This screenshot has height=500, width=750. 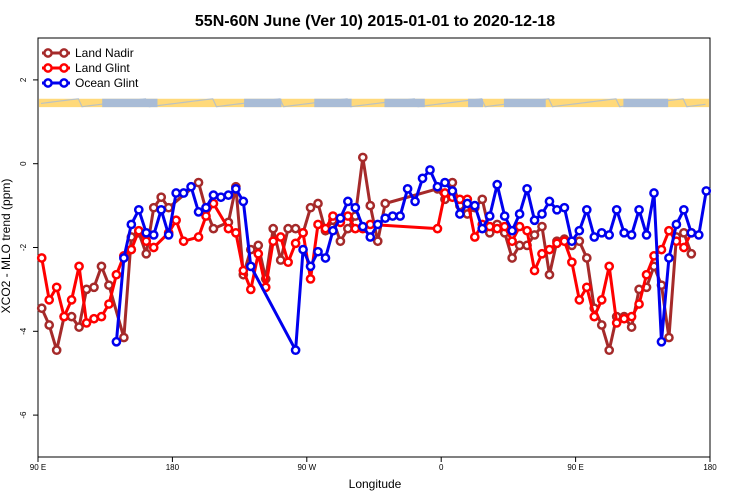 I want to click on legend-label-ocean-glint: Ocean Glint, so click(x=107, y=83).